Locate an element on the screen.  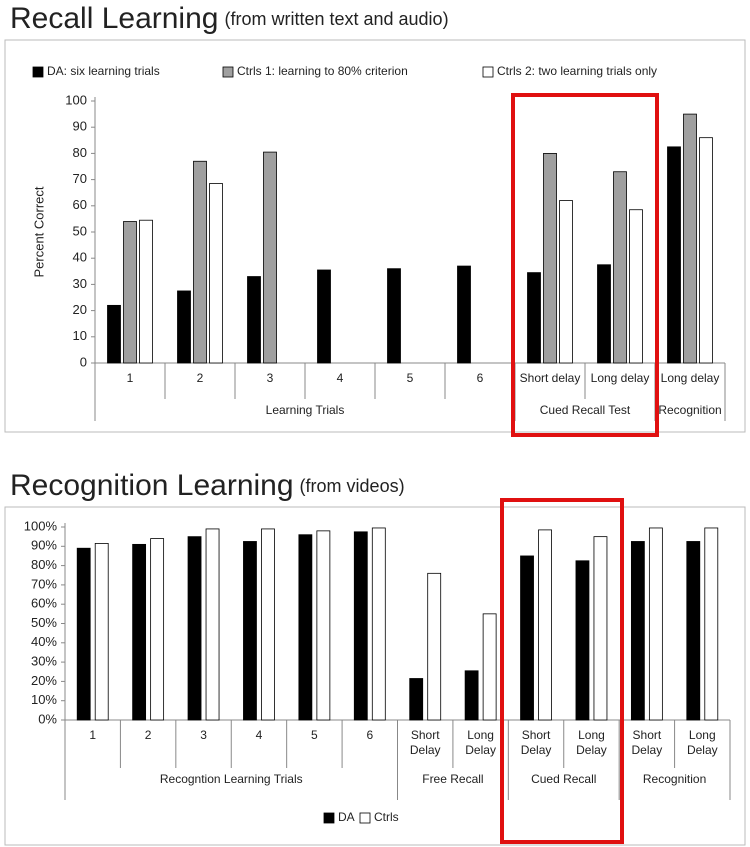
y-tick-label: 40 is located at coordinates (80, 257).